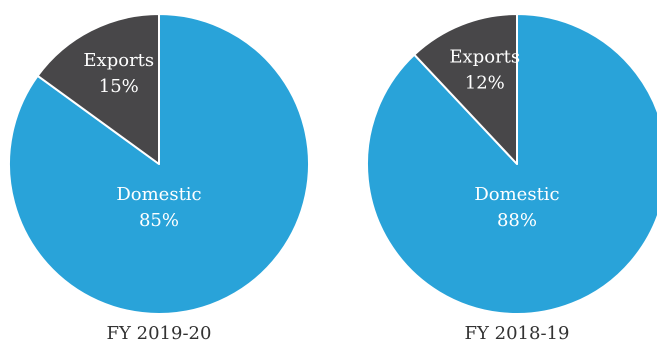  Describe the element at coordinates (517, 220) in the screenshot. I see `slice-value-domestic: 88%` at that location.